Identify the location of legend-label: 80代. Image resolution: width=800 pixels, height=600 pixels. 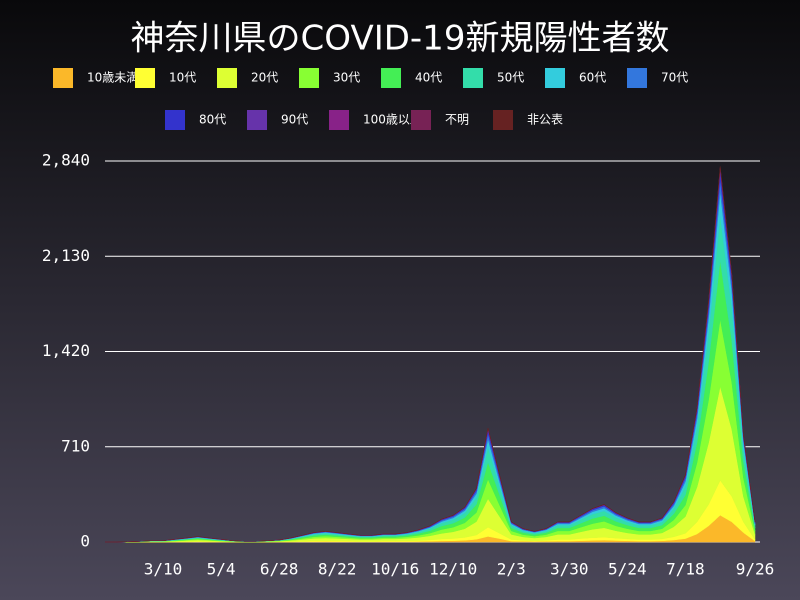
(212, 120).